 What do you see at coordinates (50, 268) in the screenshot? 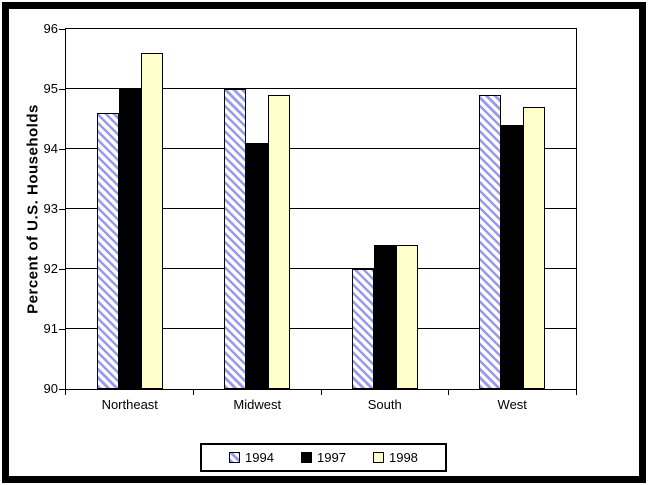
I see `y-tick-label-92: 92` at bounding box center [50, 268].